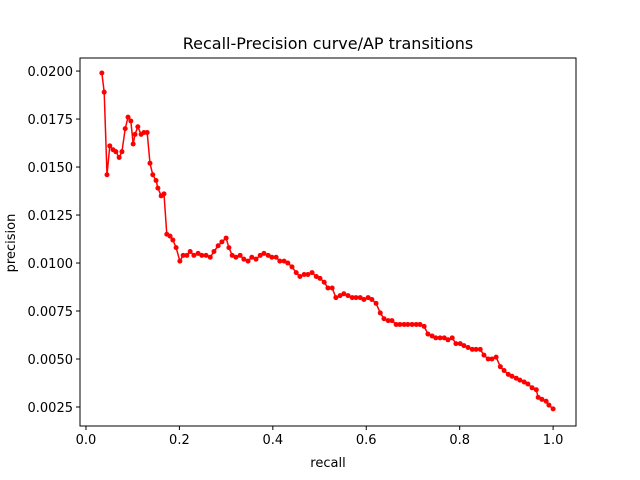 The image size is (640, 480). I want to click on x-axis-label: recall, so click(327, 463).